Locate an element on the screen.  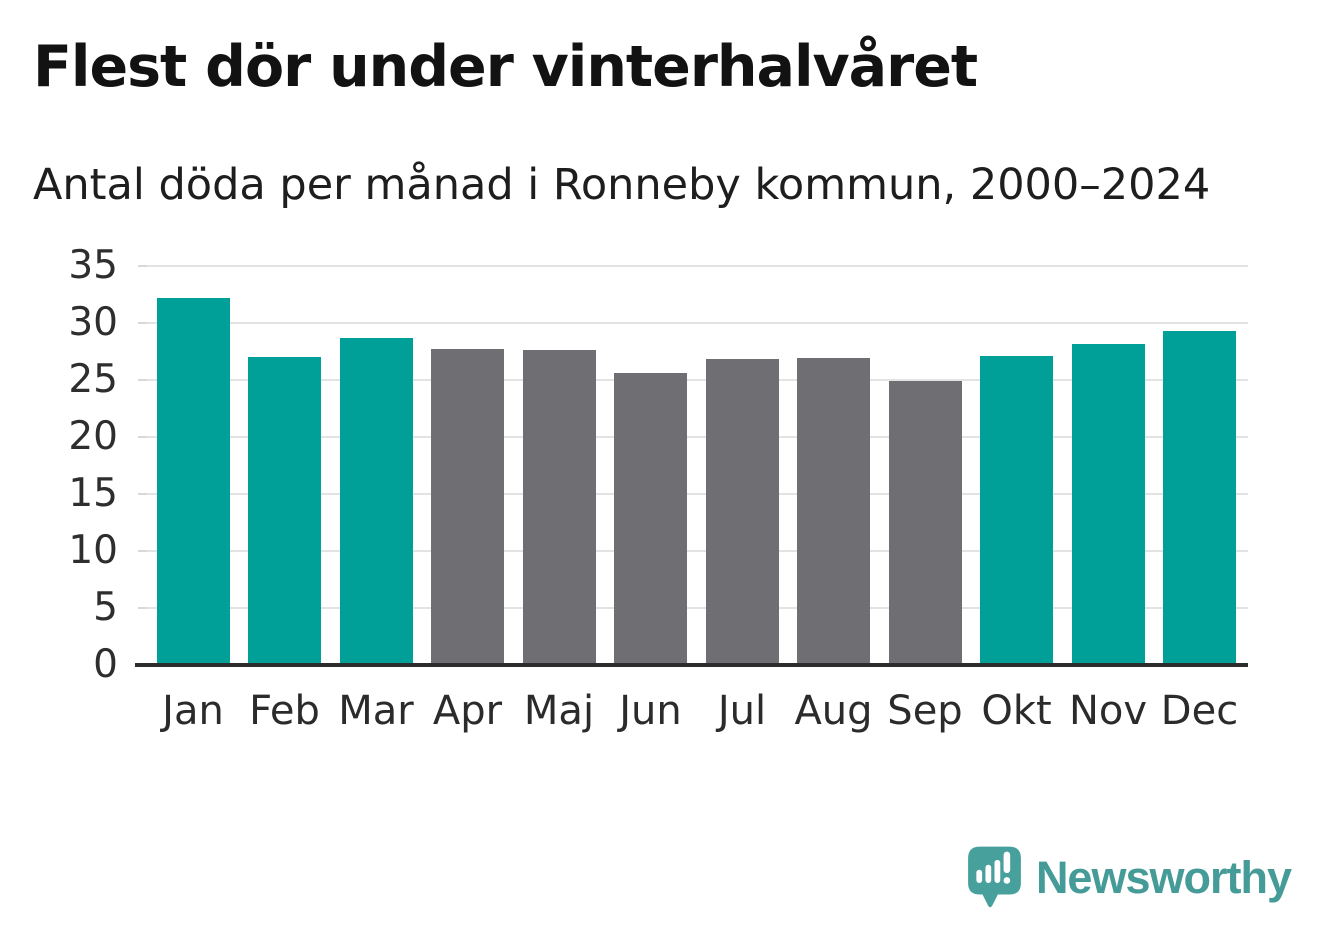
bar-okt is located at coordinates (1016, 510).